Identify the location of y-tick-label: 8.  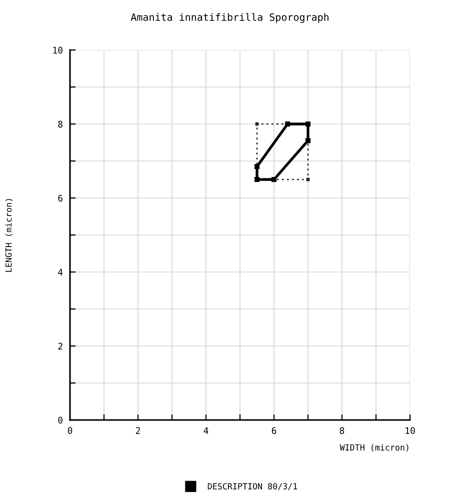
(60, 124).